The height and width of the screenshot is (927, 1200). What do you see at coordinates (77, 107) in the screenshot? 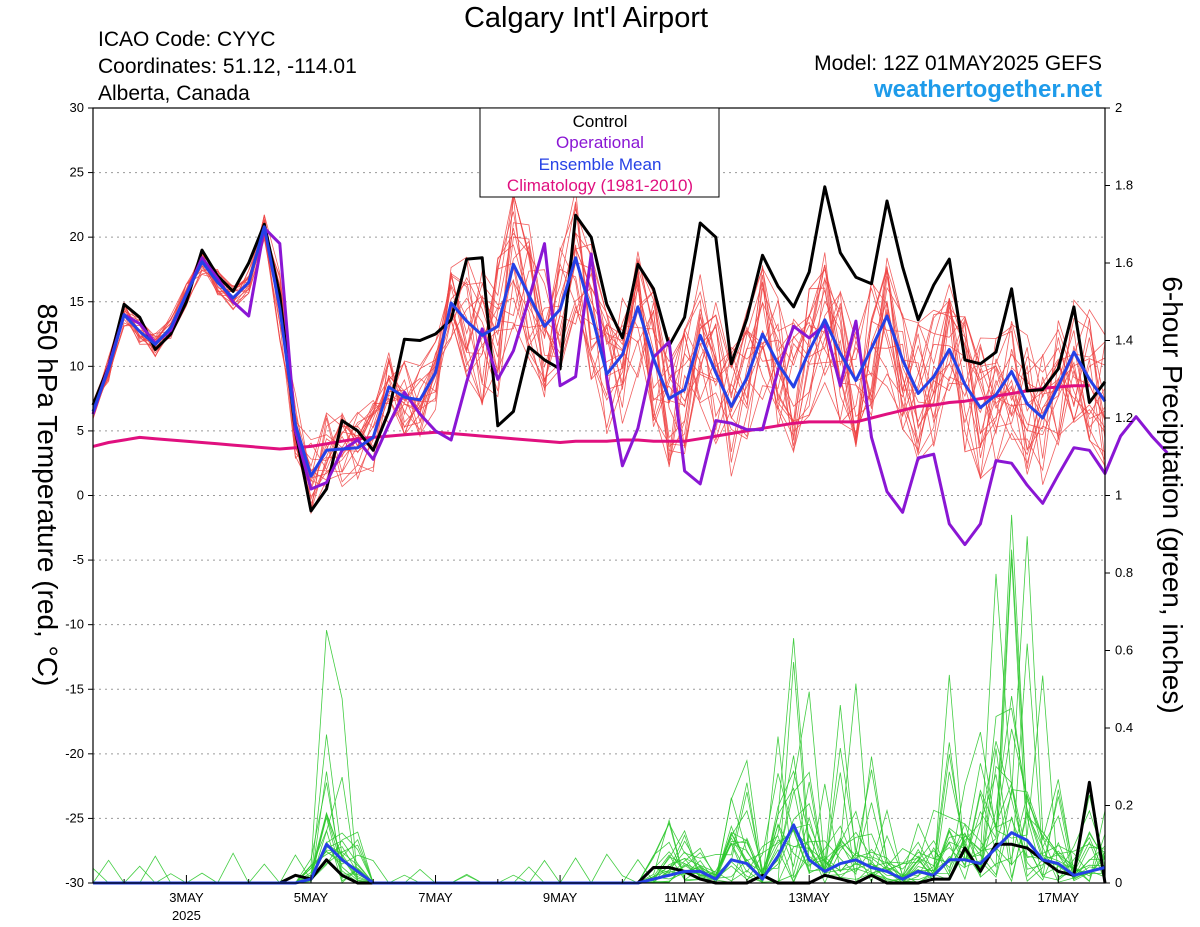
I see `y-tick-label: 30` at bounding box center [77, 107].